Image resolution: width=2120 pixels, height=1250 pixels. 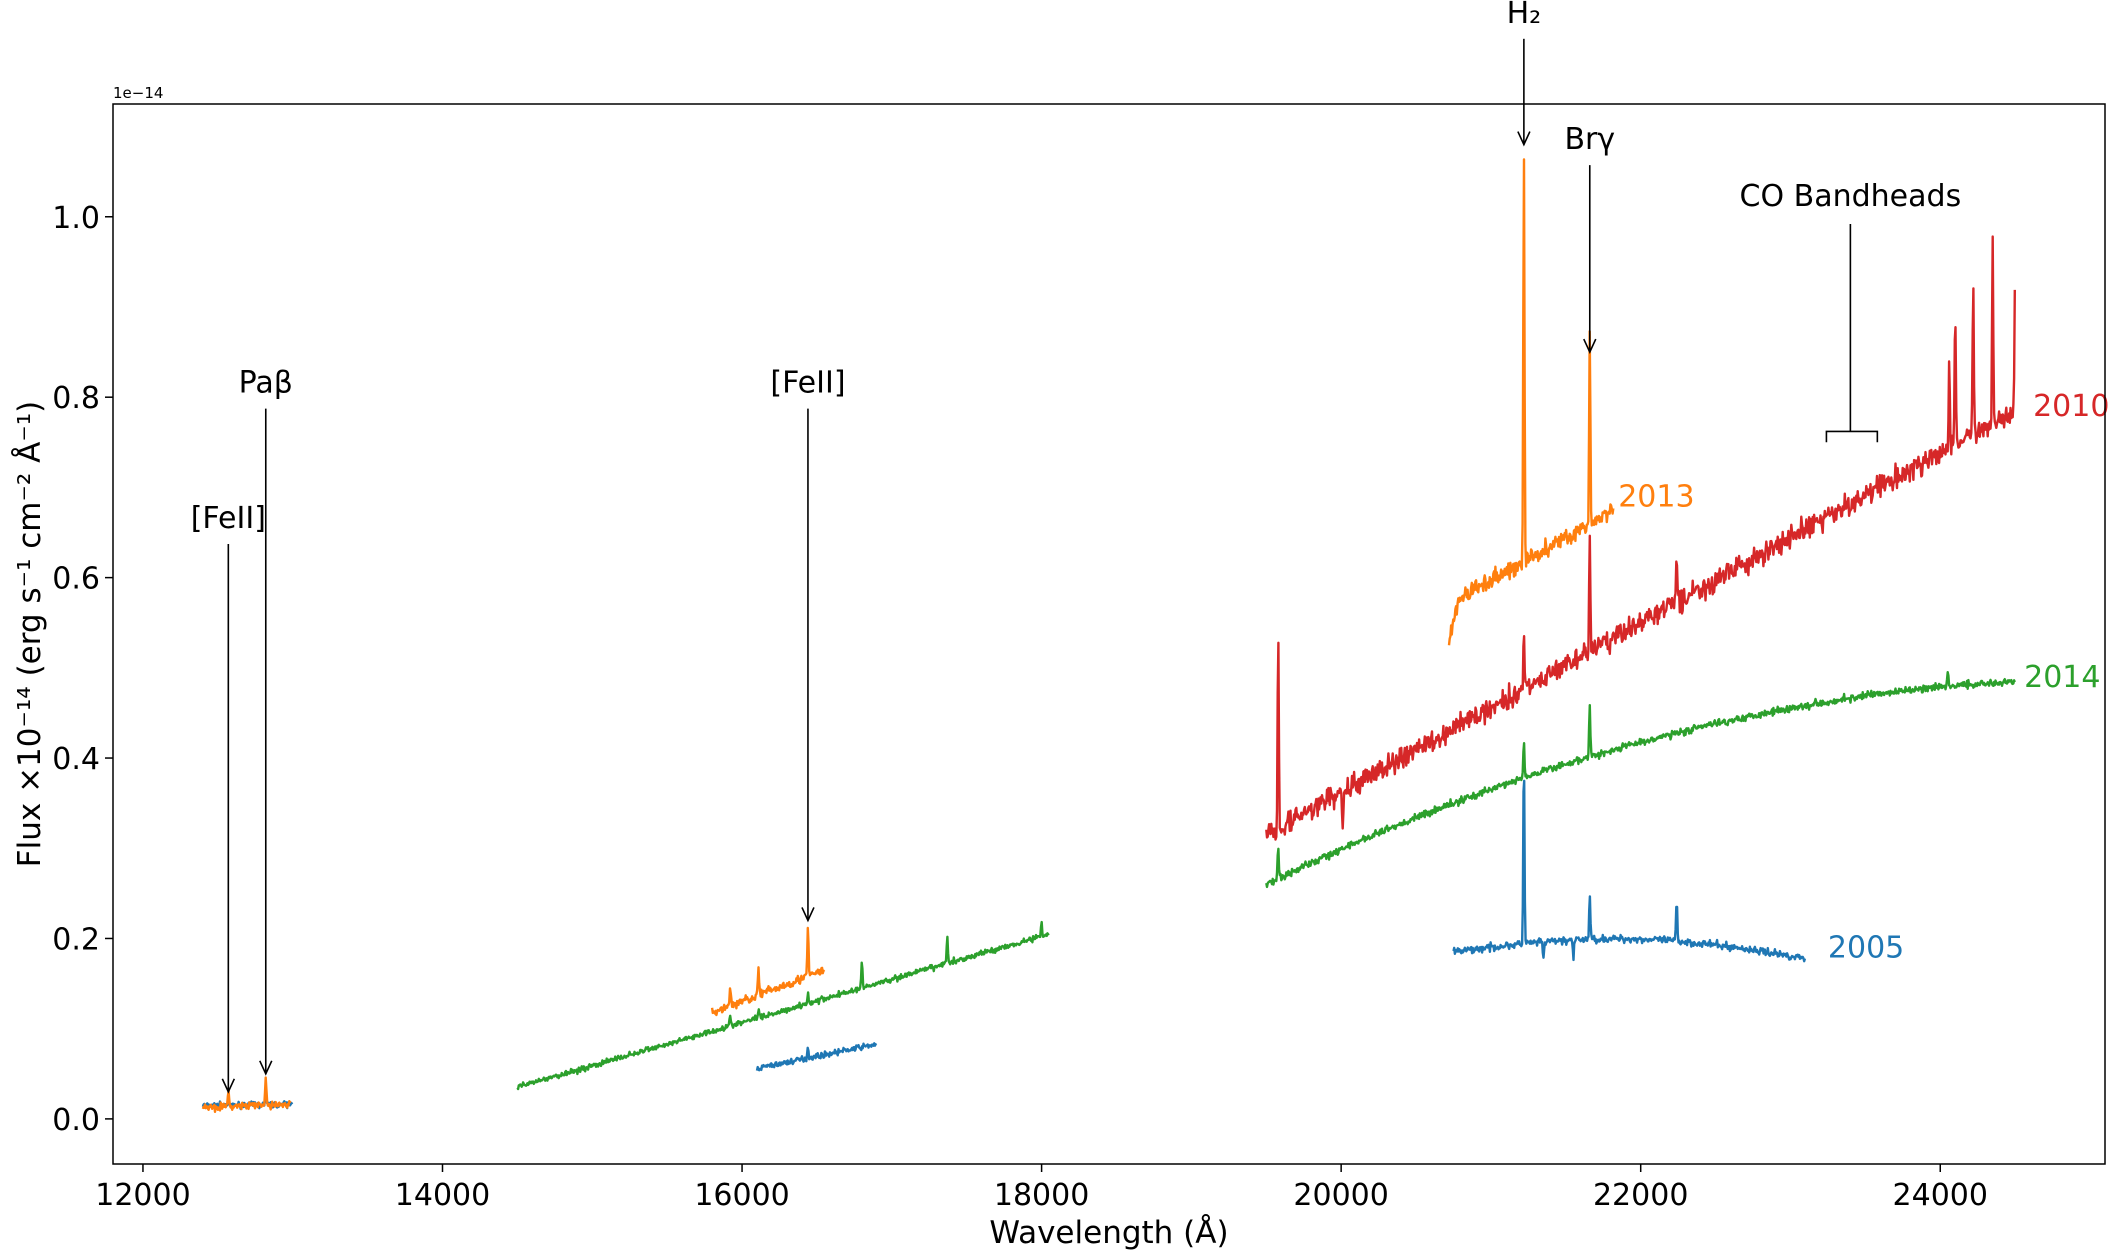 I want to click on x-tick-label: 24000, so click(x=1940, y=1195).